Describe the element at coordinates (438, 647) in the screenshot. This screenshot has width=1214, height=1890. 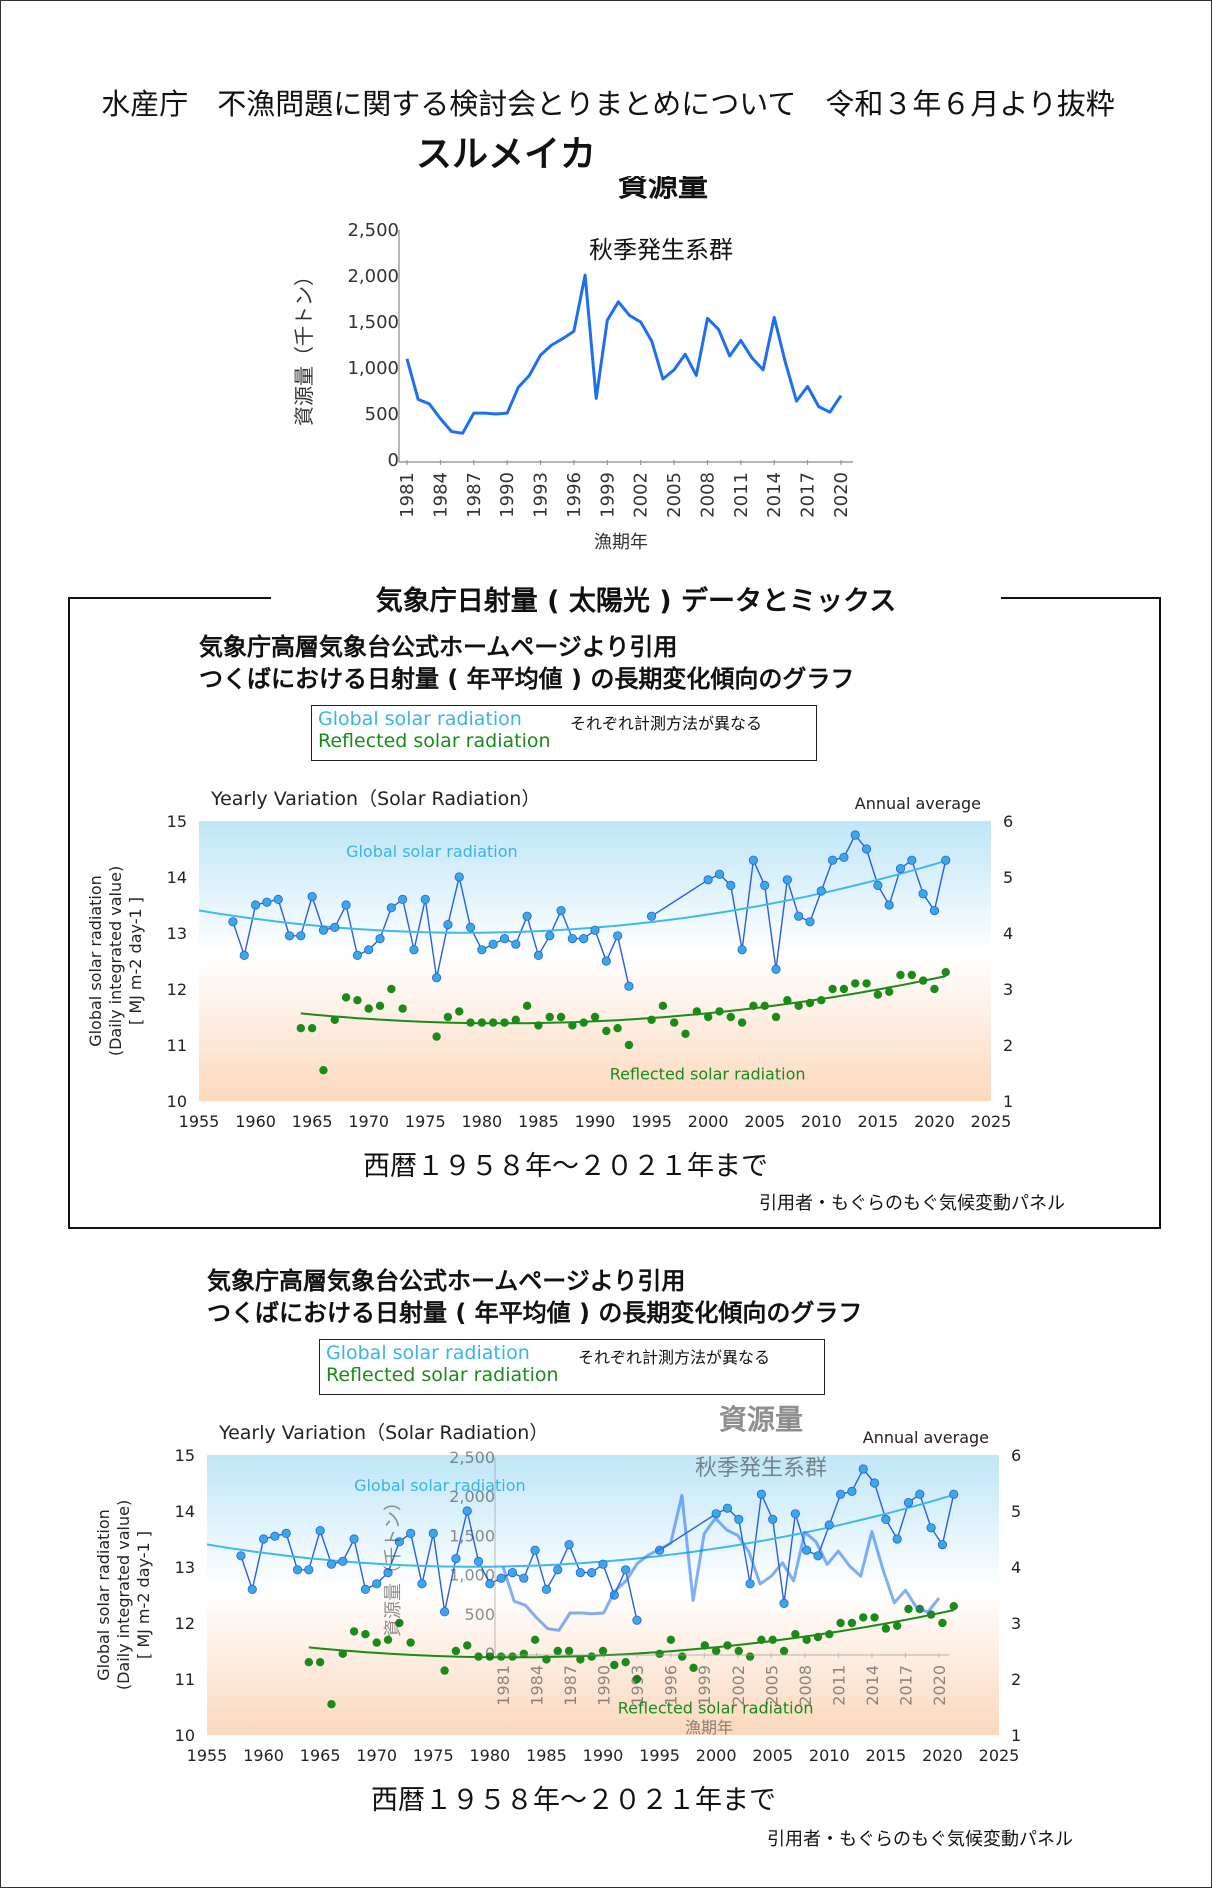
I see `subtitle-1: 気象庁高層気象台公式ホームページより引用` at that location.